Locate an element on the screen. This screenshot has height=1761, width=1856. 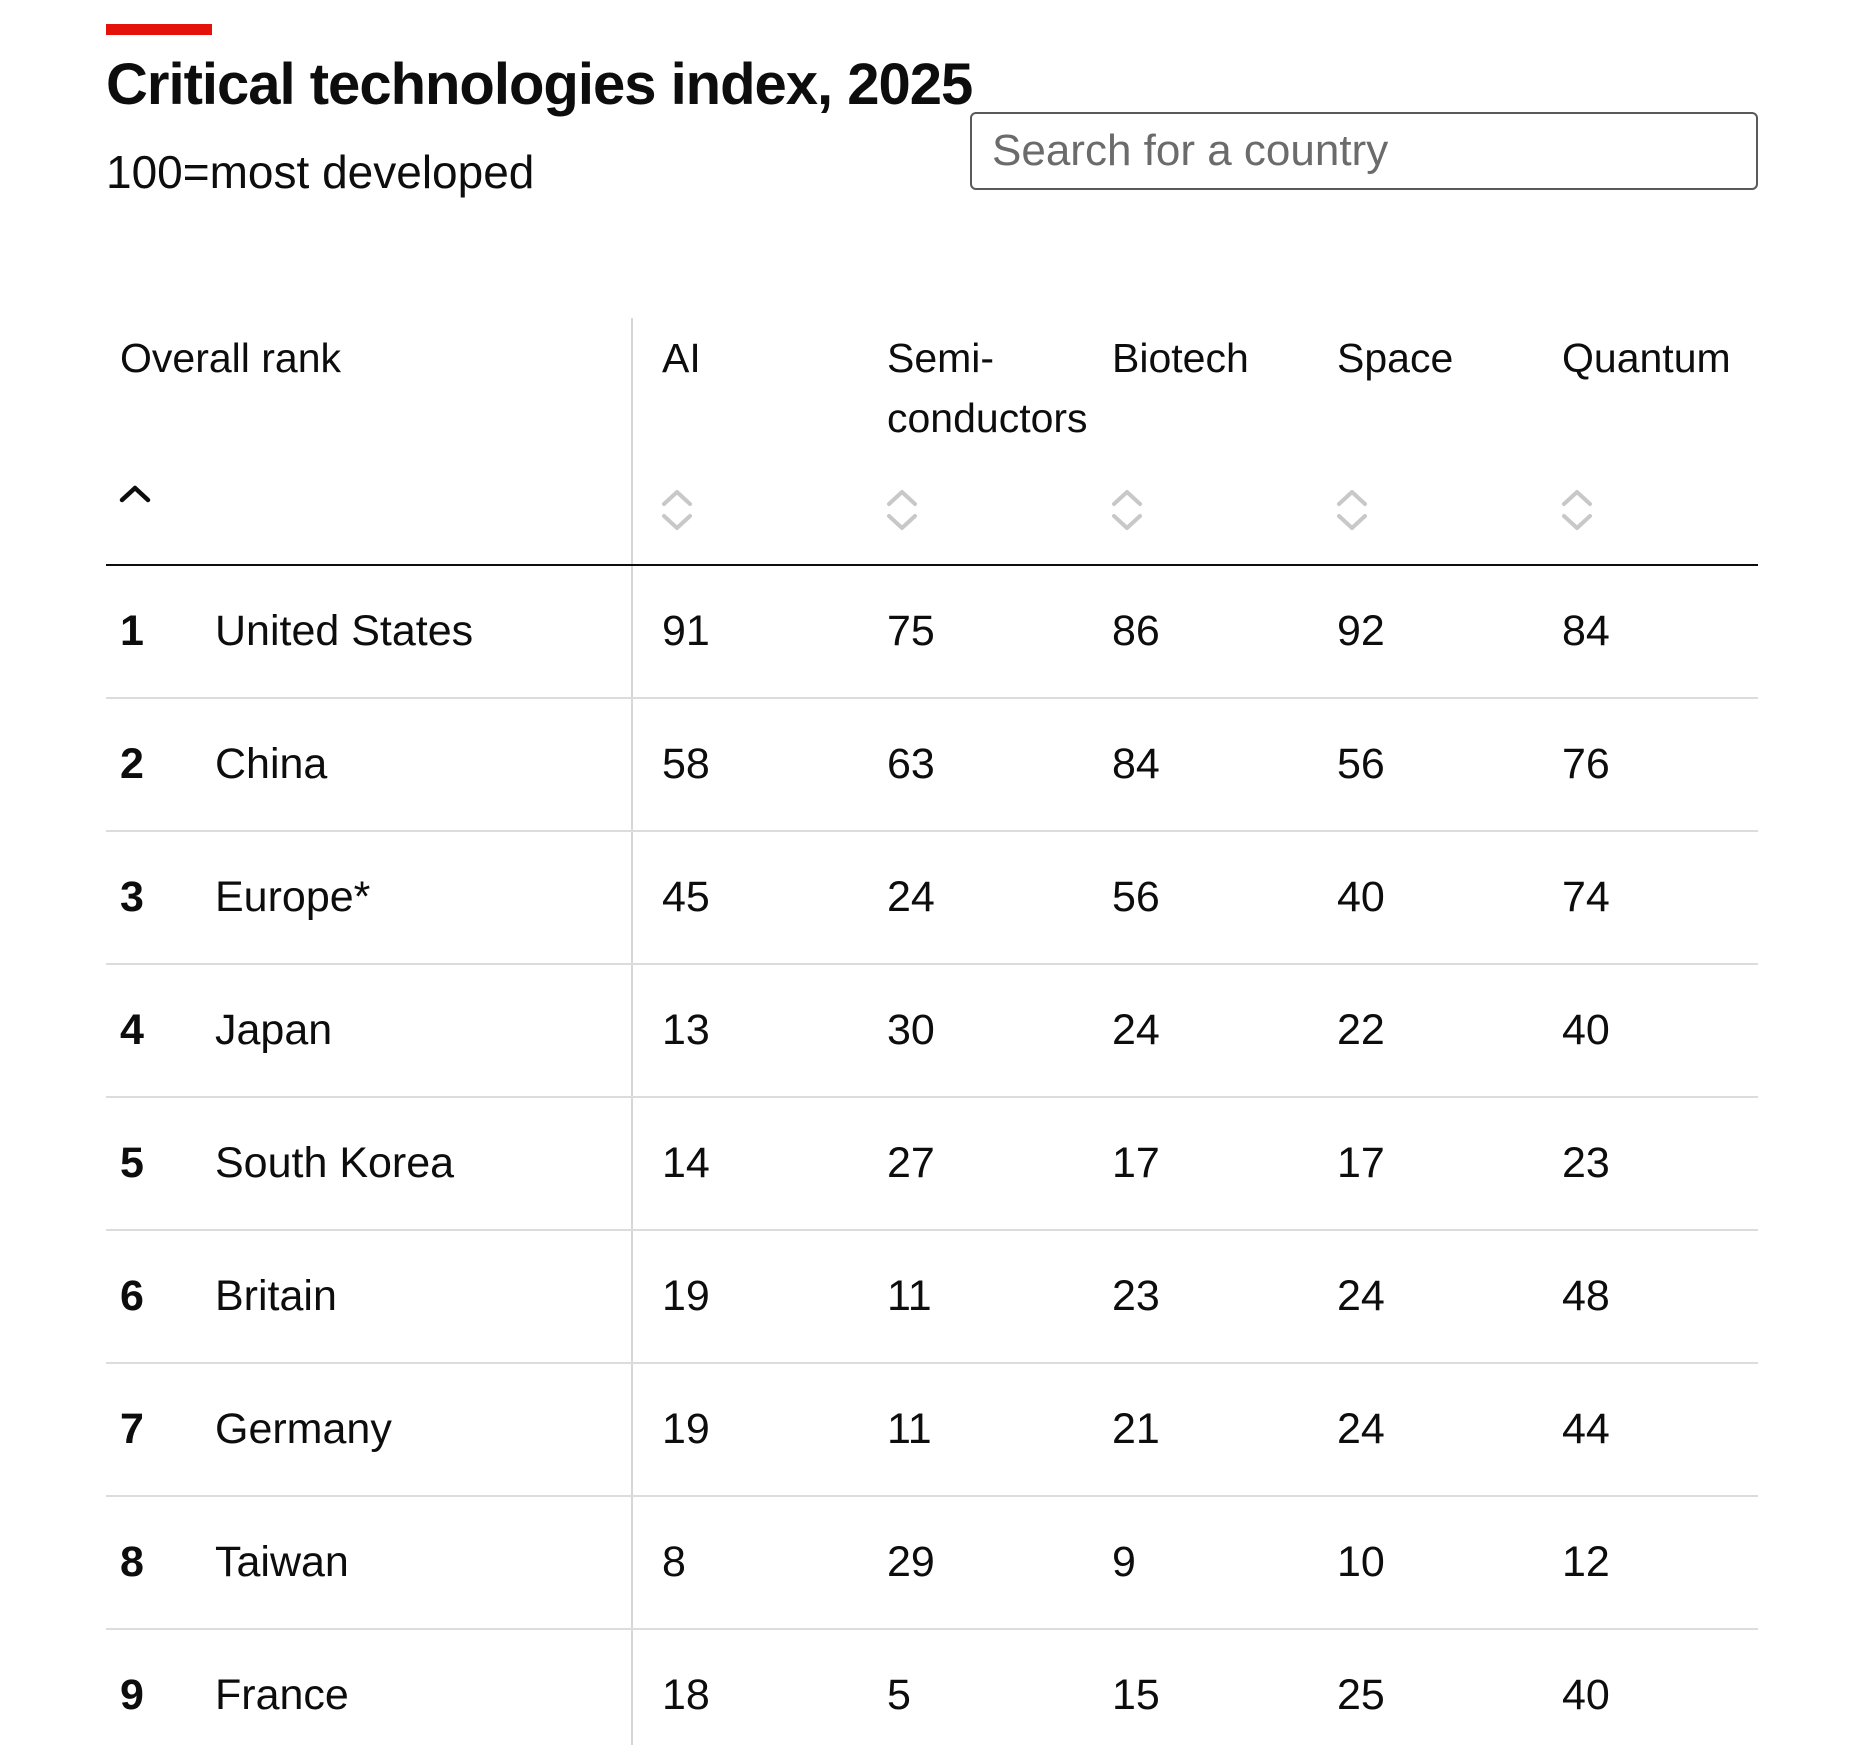
table-row: 5 South Korea 14 27 17 17 23 is located at coordinates (932, 1164).